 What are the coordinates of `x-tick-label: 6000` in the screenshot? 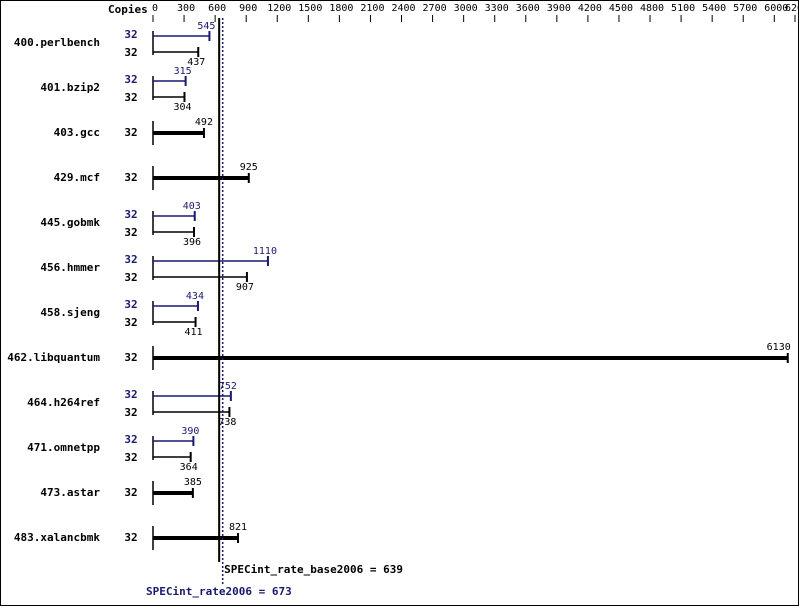 It's located at (776, 8).